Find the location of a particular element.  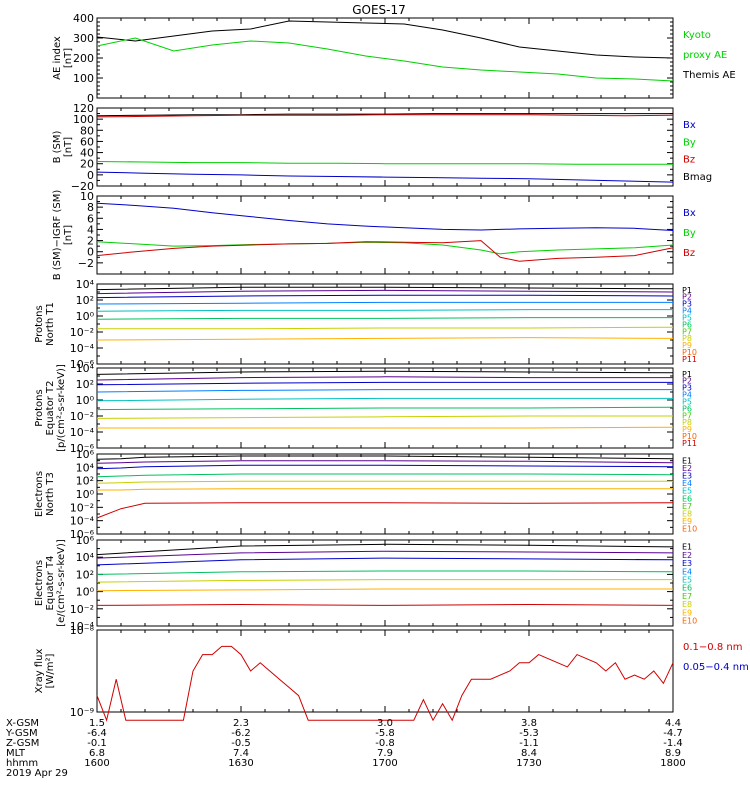

y-tick-label: 120 is located at coordinates (83, 108).